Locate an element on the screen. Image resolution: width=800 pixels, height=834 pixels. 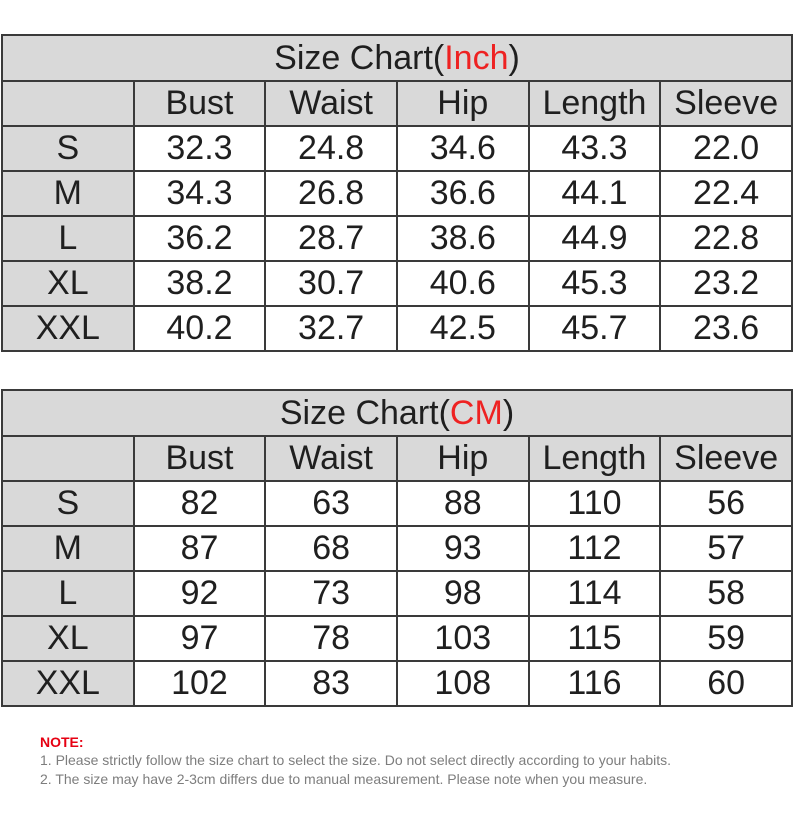
cm-table-title-row: Size Chart(CM) is located at coordinates (397, 413).